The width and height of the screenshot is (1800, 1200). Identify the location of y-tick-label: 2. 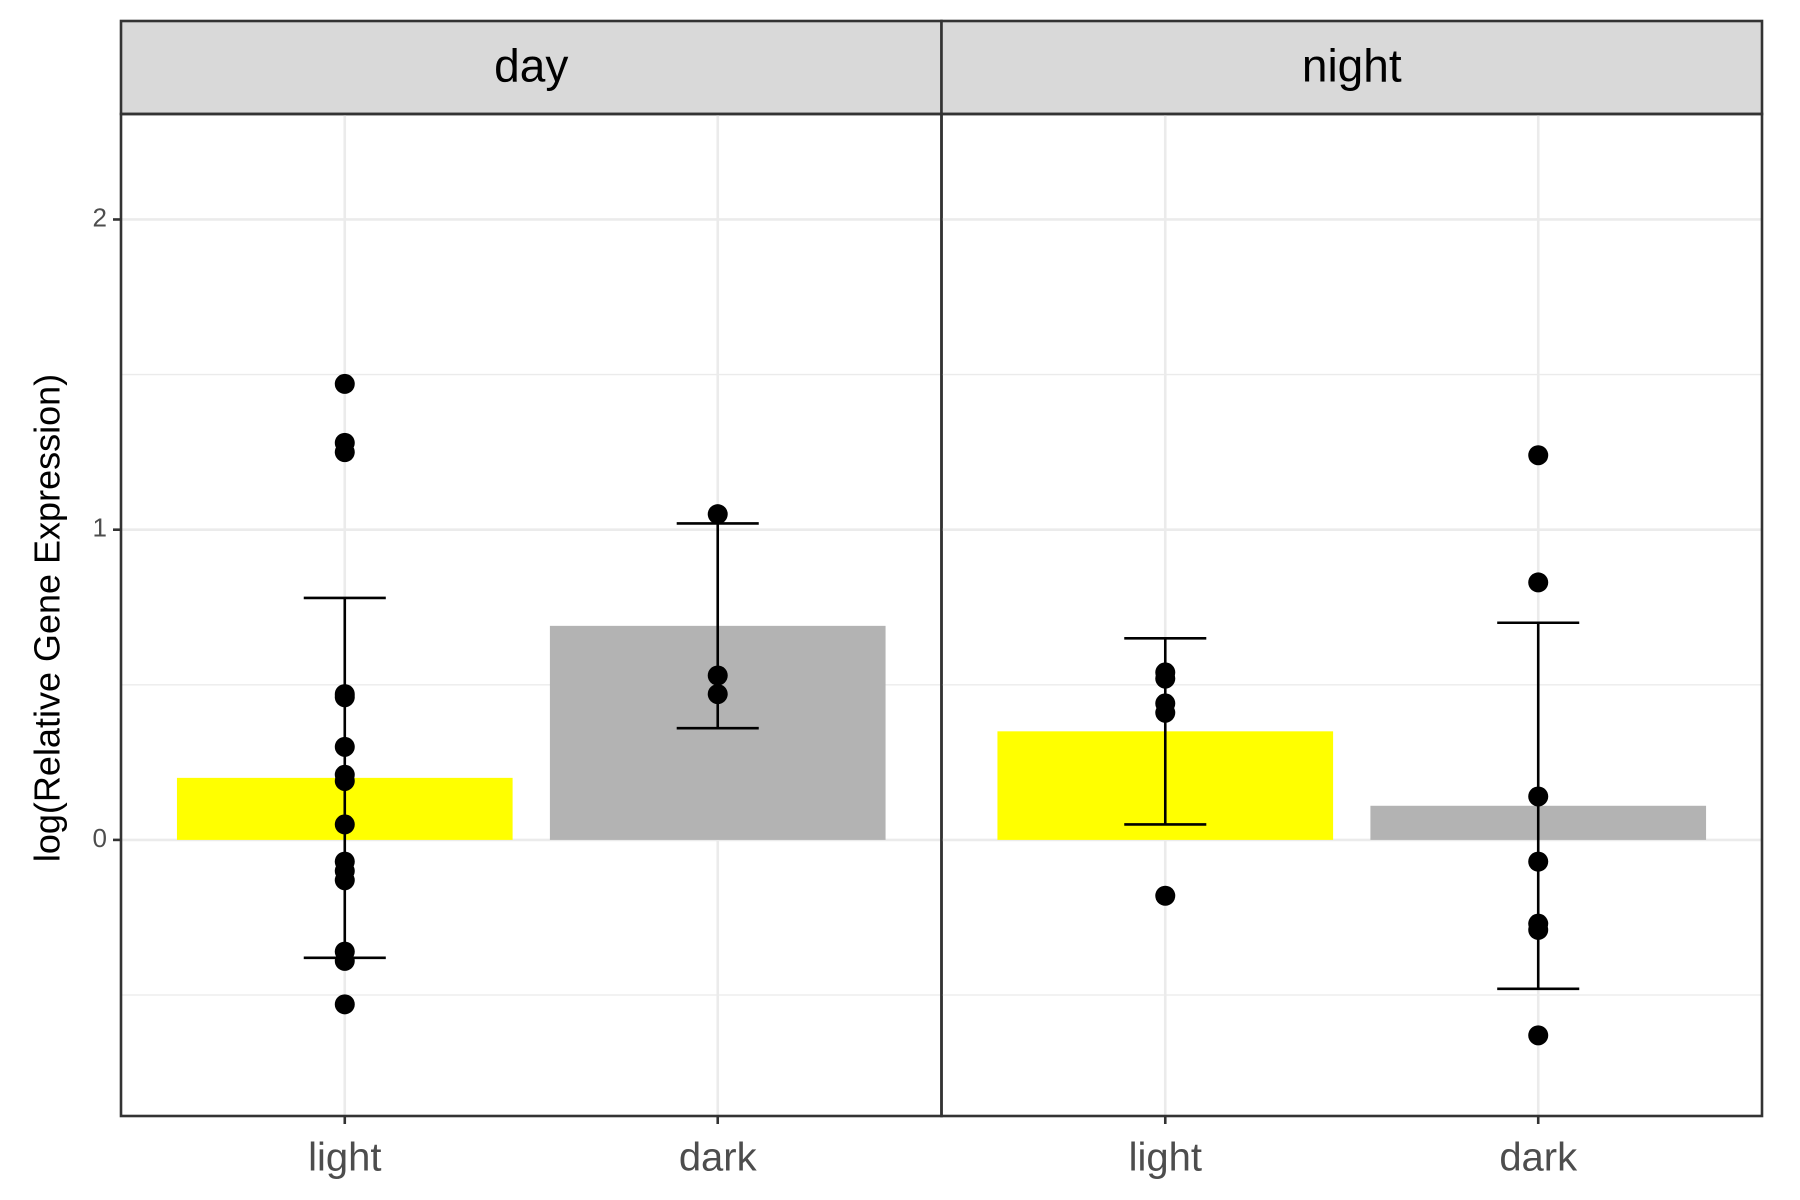
(100, 217).